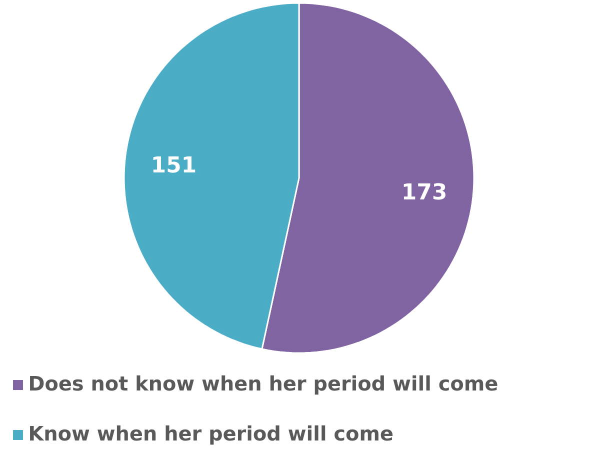 The image size is (593, 449). I want to click on data-label: 151, so click(174, 164).